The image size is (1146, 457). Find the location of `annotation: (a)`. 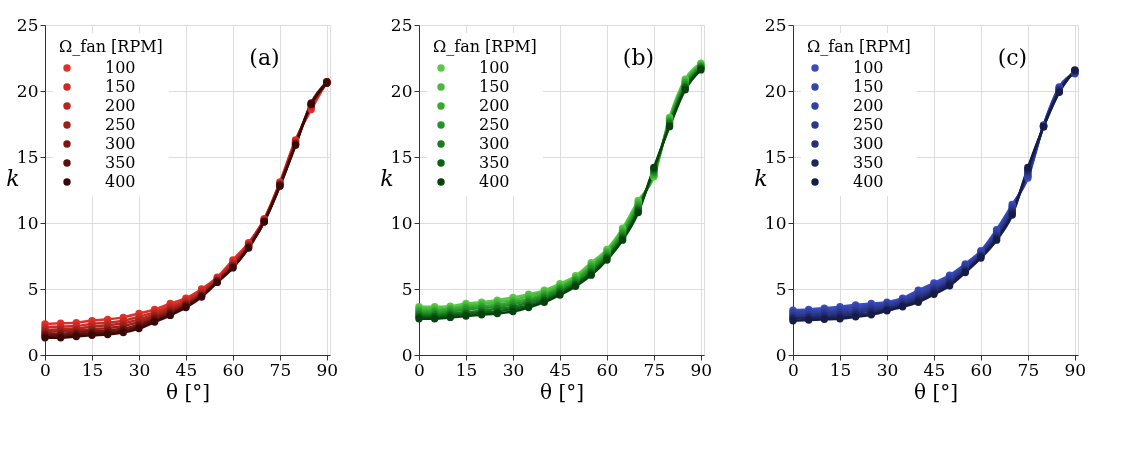

annotation: (a) is located at coordinates (264, 57).